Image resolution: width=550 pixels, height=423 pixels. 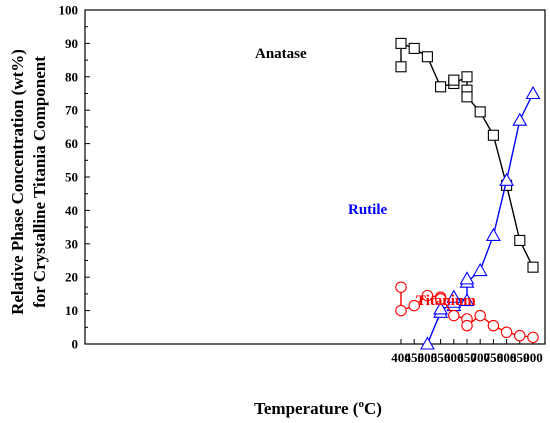 What do you see at coordinates (39, 182) in the screenshot?
I see `y-axis-title-line2: for Crystalline Titania Component` at bounding box center [39, 182].